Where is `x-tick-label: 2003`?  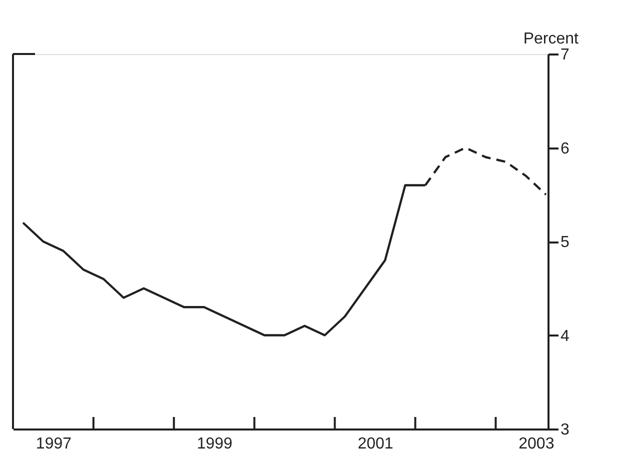
x-tick-label: 2003 is located at coordinates (536, 444).